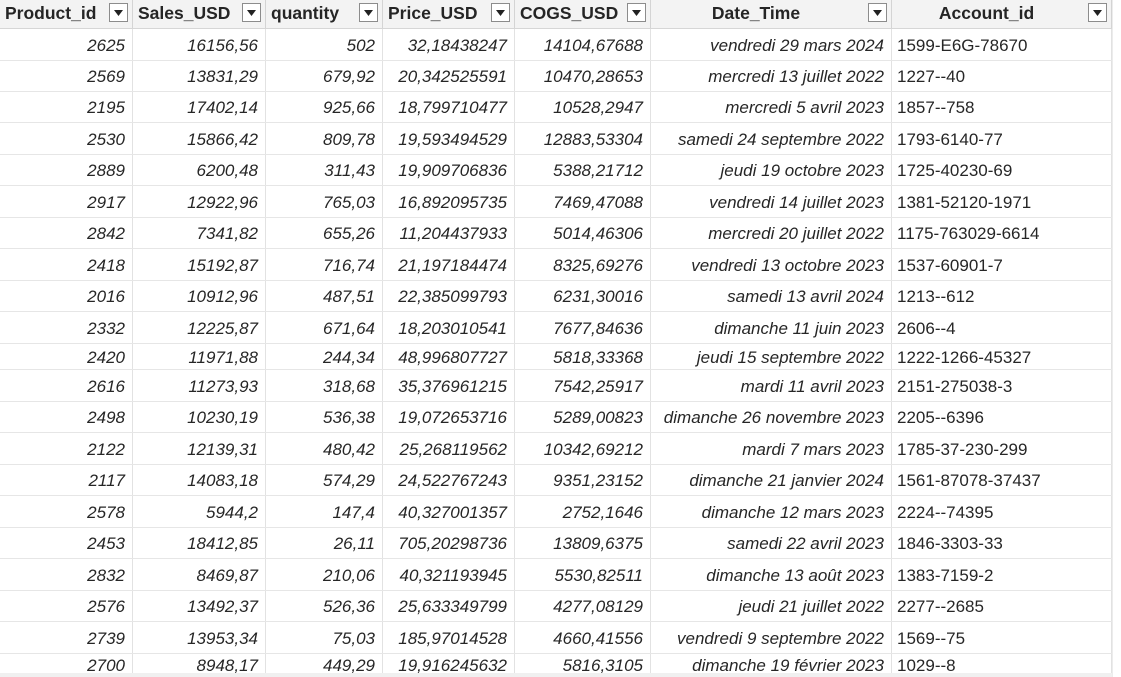 Image resolution: width=1121 pixels, height=677 pixels. Describe the element at coordinates (324, 233) in the screenshot. I see `cell-quantity: 655,26` at that location.